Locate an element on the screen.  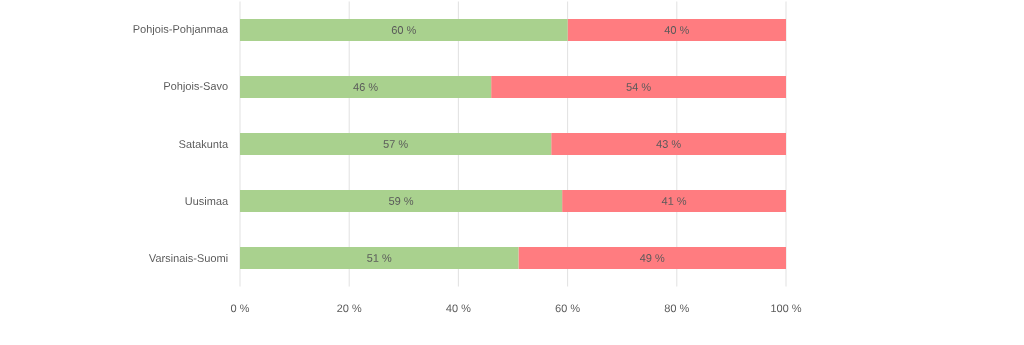
x-tick-label: 100 % is located at coordinates (786, 308).